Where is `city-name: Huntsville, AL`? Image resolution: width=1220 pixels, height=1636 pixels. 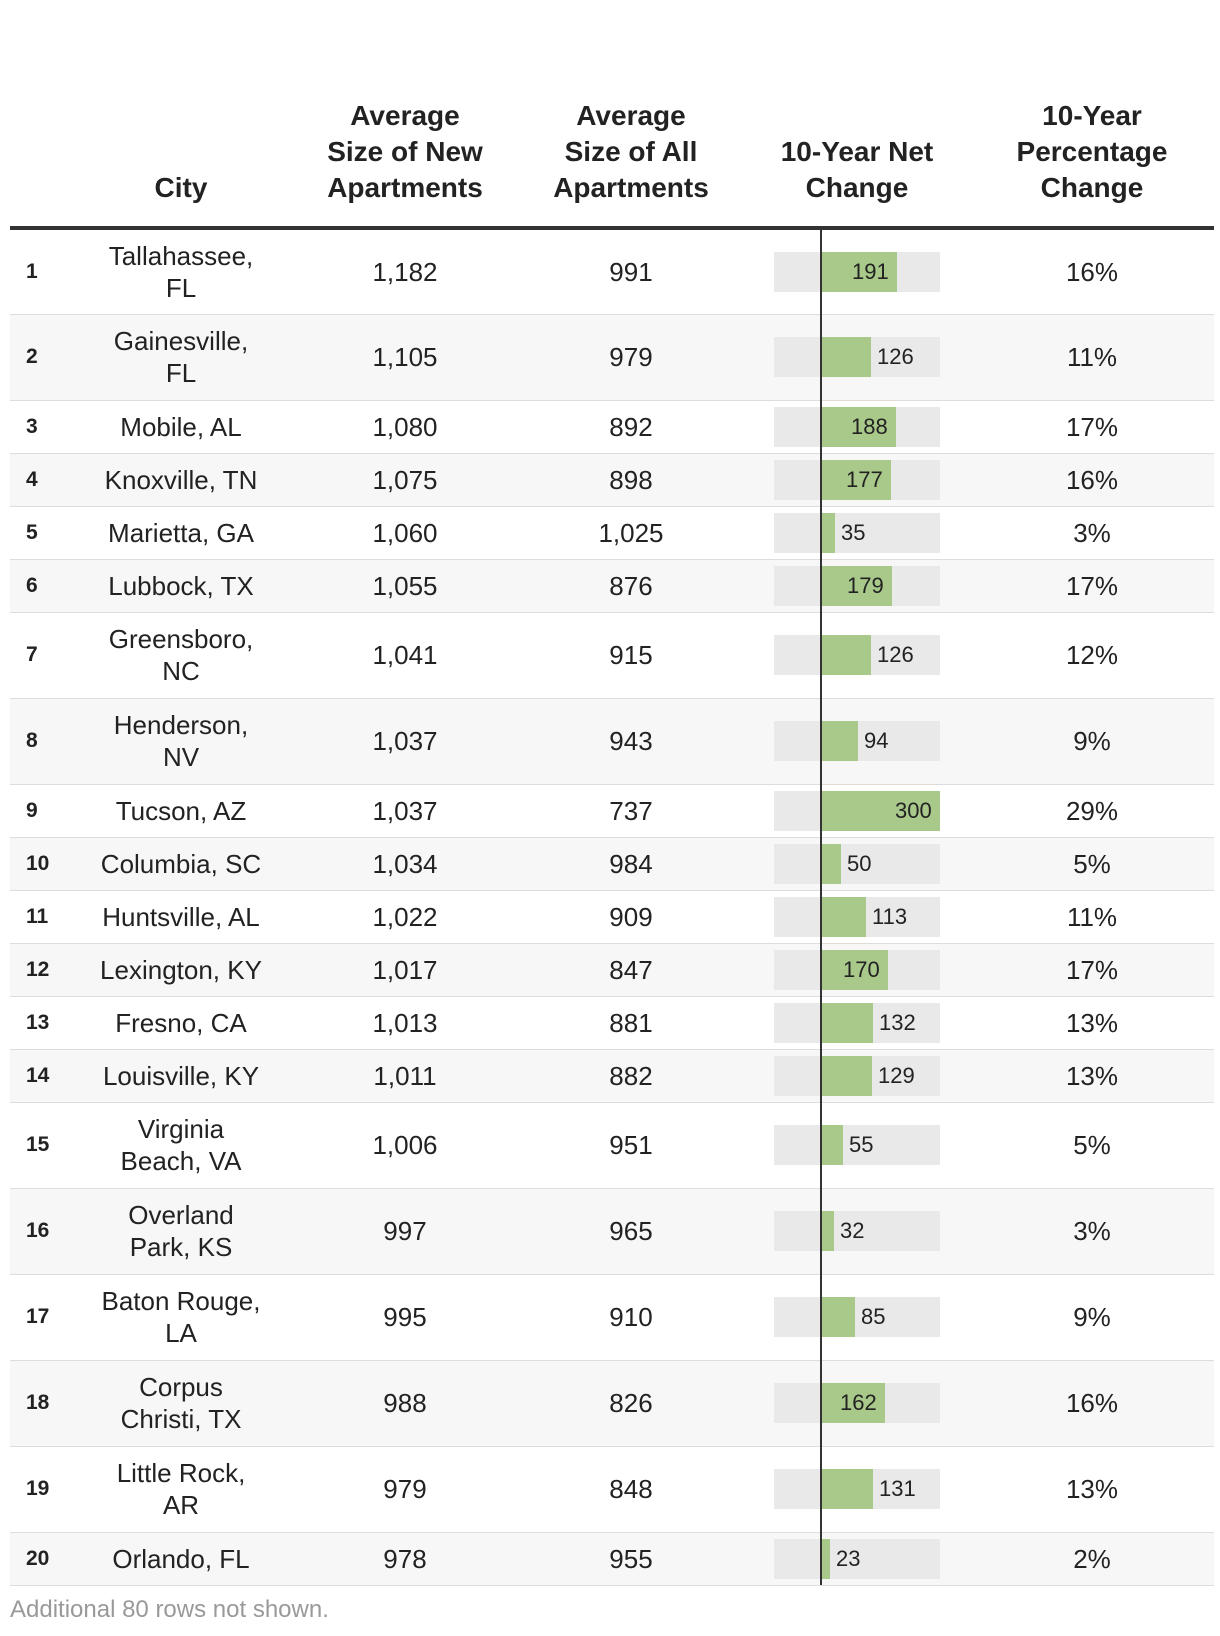
city-name: Huntsville, AL is located at coordinates (181, 916).